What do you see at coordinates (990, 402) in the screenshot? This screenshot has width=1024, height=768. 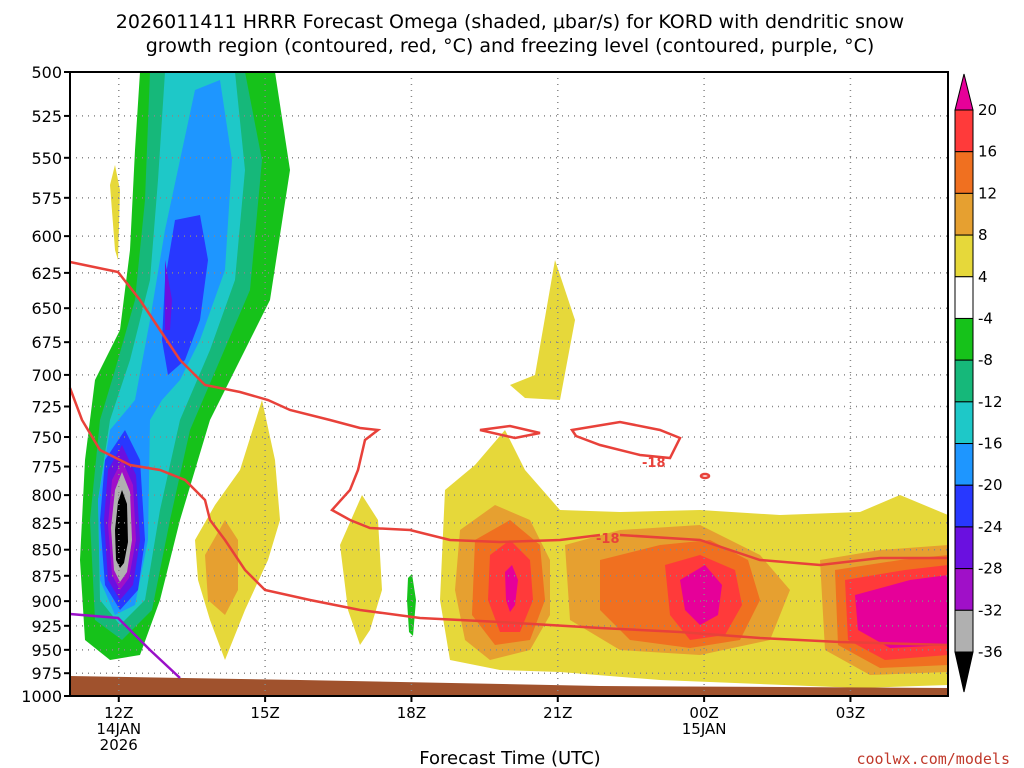 I see `colorbar-label: -12` at bounding box center [990, 402].